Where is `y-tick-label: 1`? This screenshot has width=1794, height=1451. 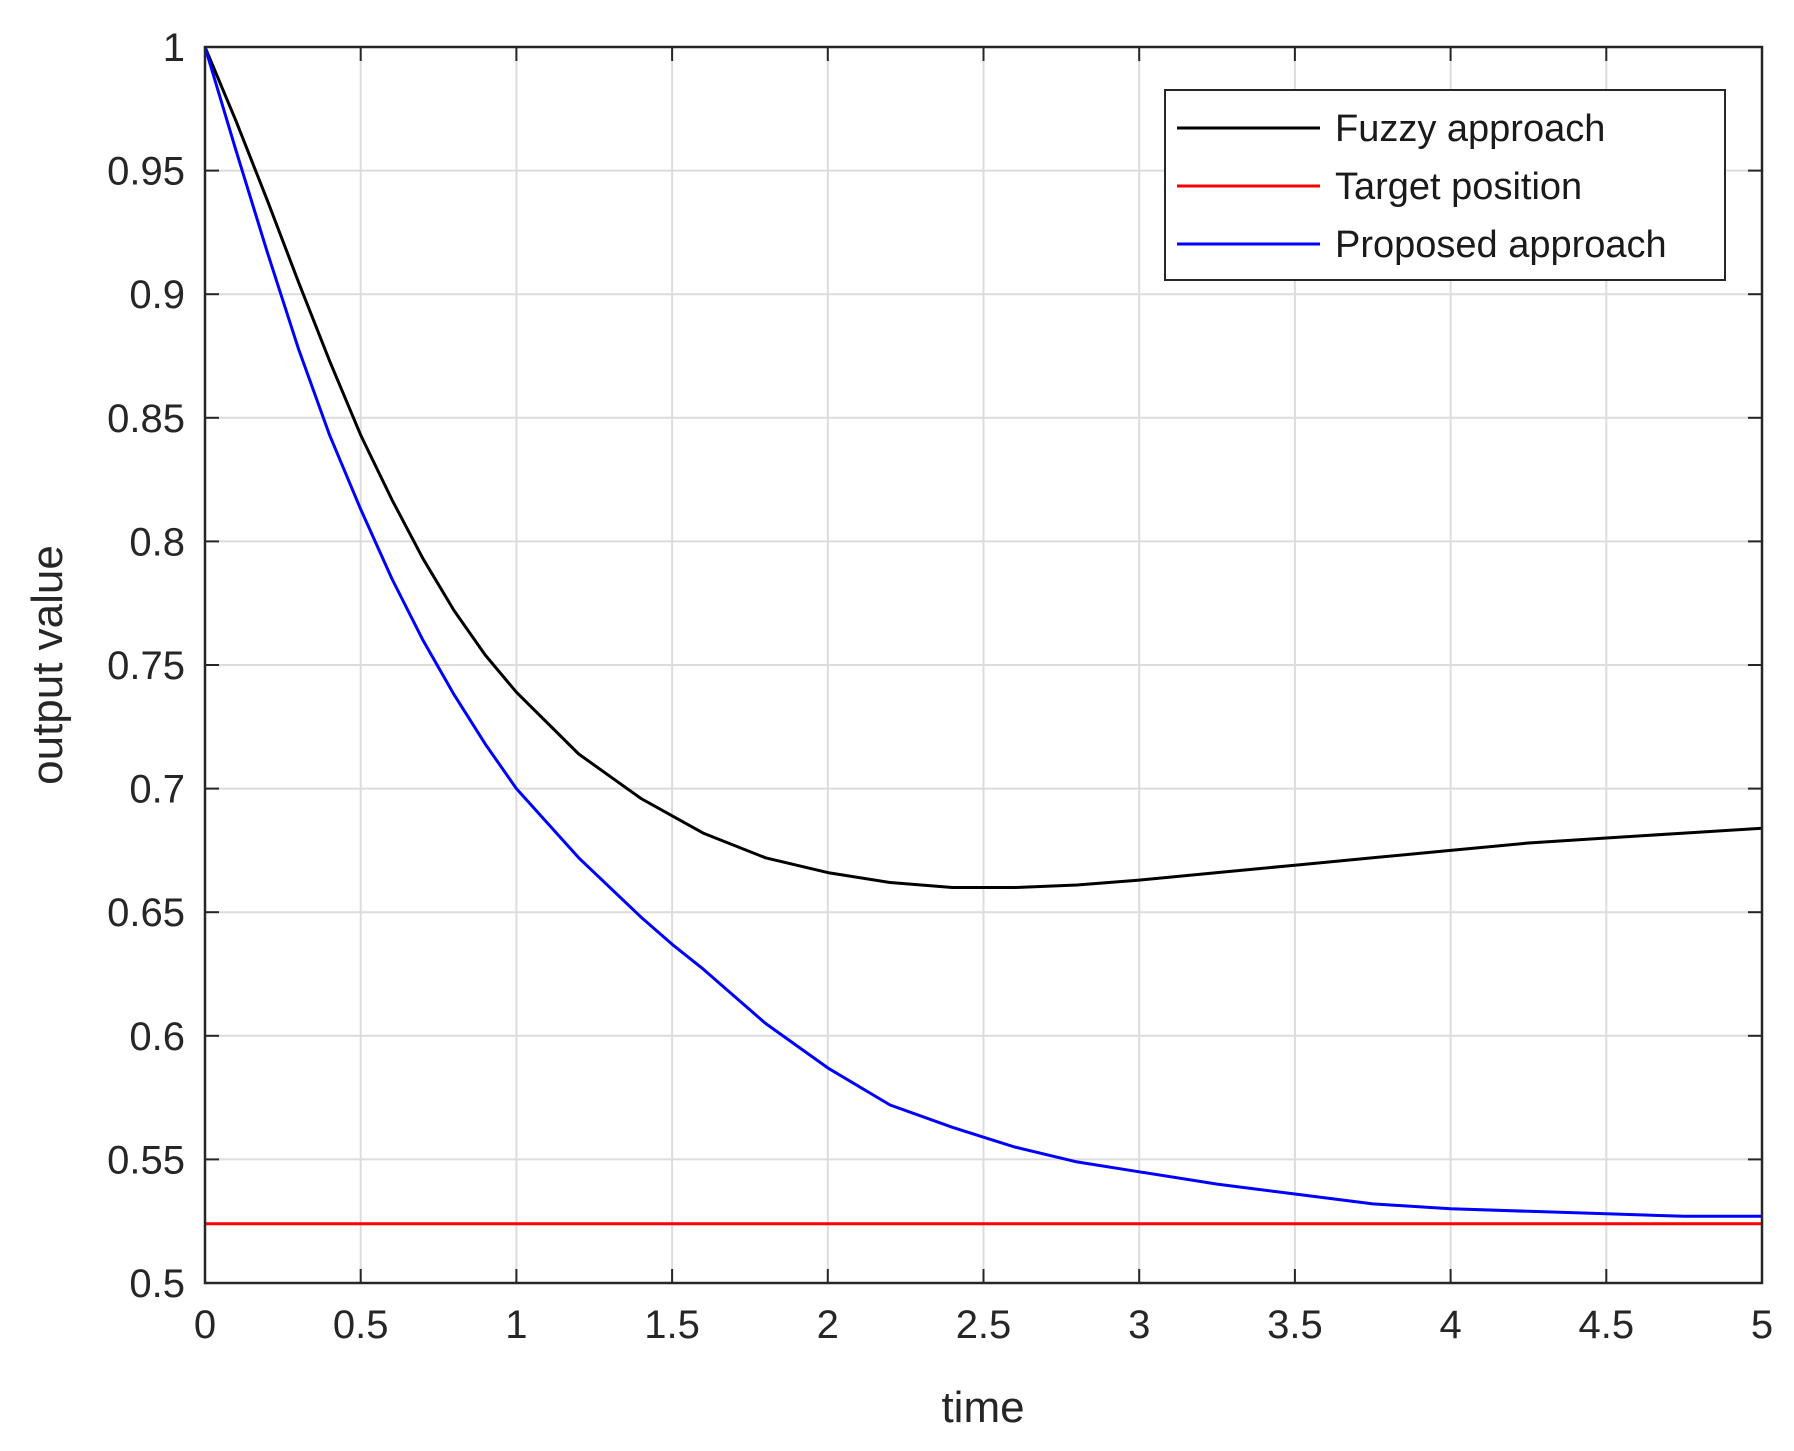
y-tick-label: 1 is located at coordinates (174, 48).